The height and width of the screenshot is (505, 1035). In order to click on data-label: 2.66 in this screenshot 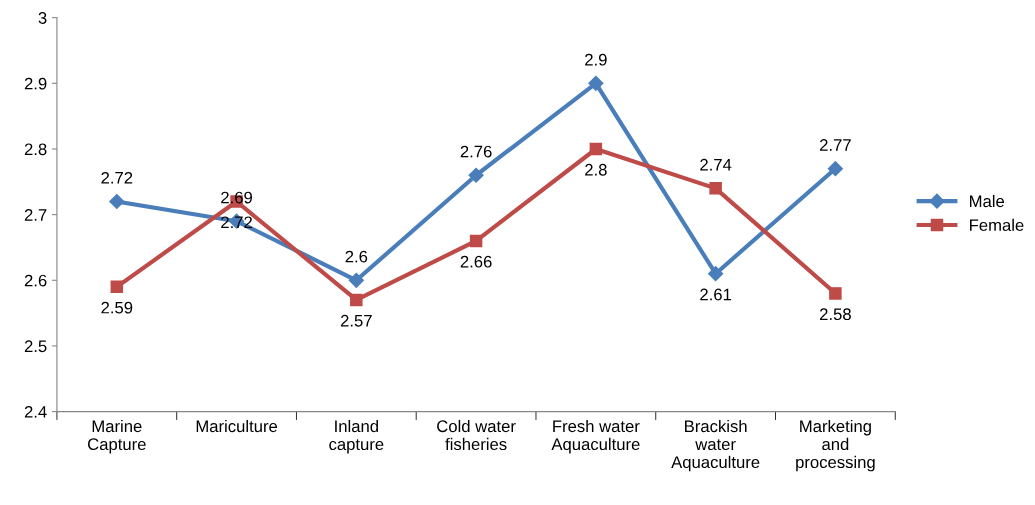, I will do `click(476, 261)`.